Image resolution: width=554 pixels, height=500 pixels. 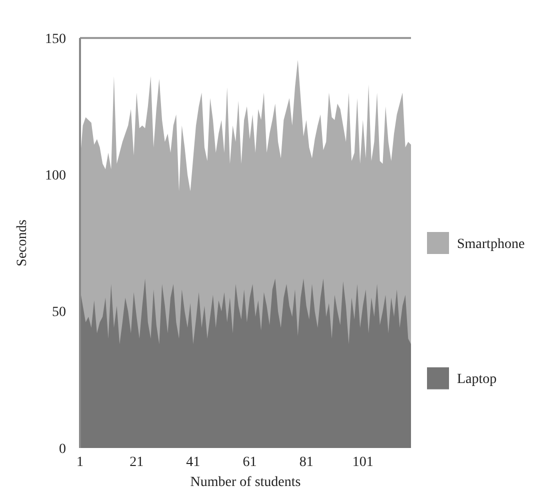 I want to click on y-tick-label: 0, so click(x=62, y=449).